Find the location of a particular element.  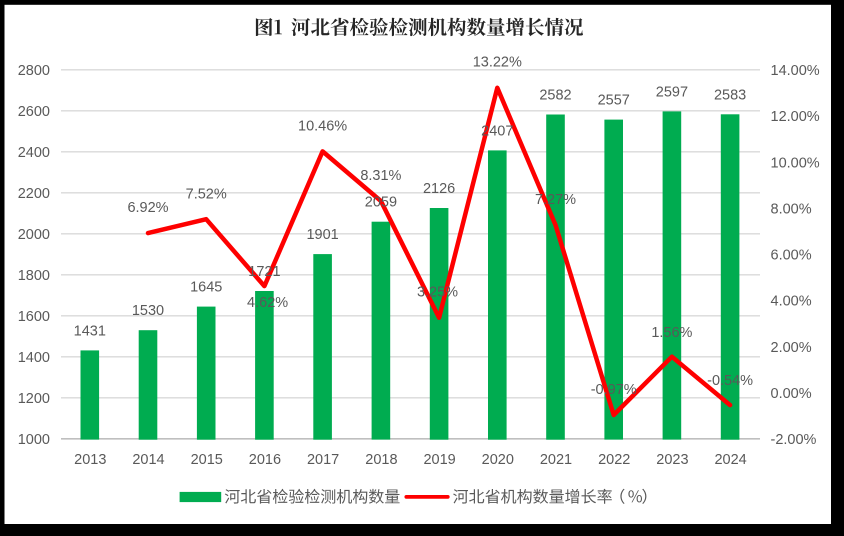

svg-text: 2.00% is located at coordinates (791, 348).